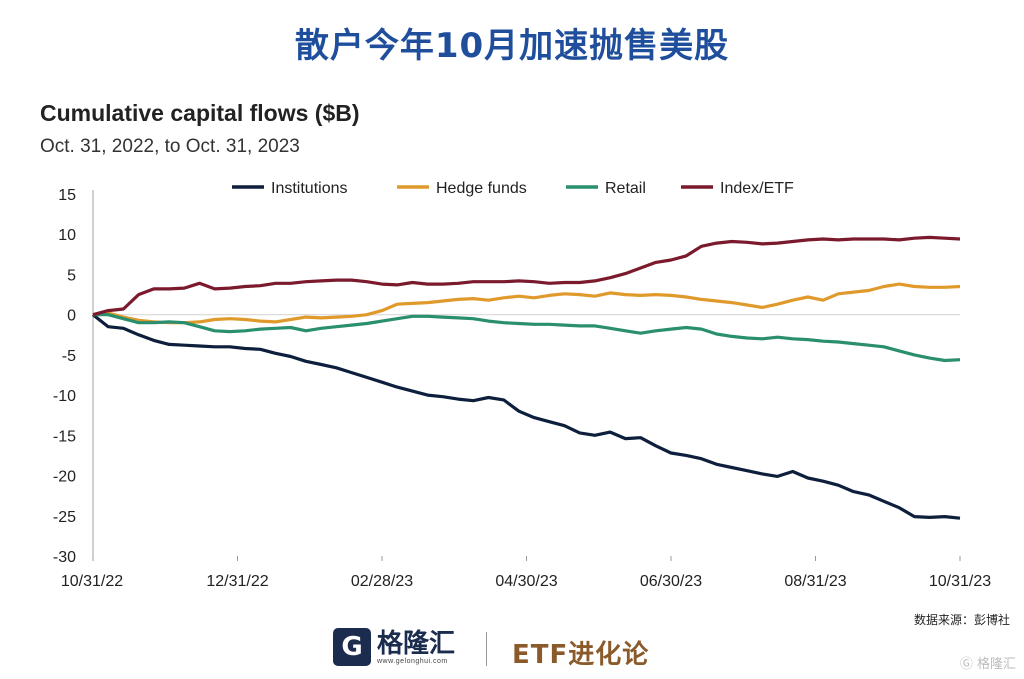  I want to click on footer-divider, so click(486, 649).